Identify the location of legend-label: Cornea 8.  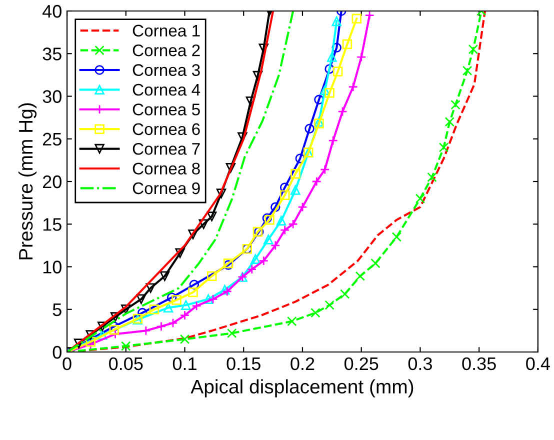
(166, 168).